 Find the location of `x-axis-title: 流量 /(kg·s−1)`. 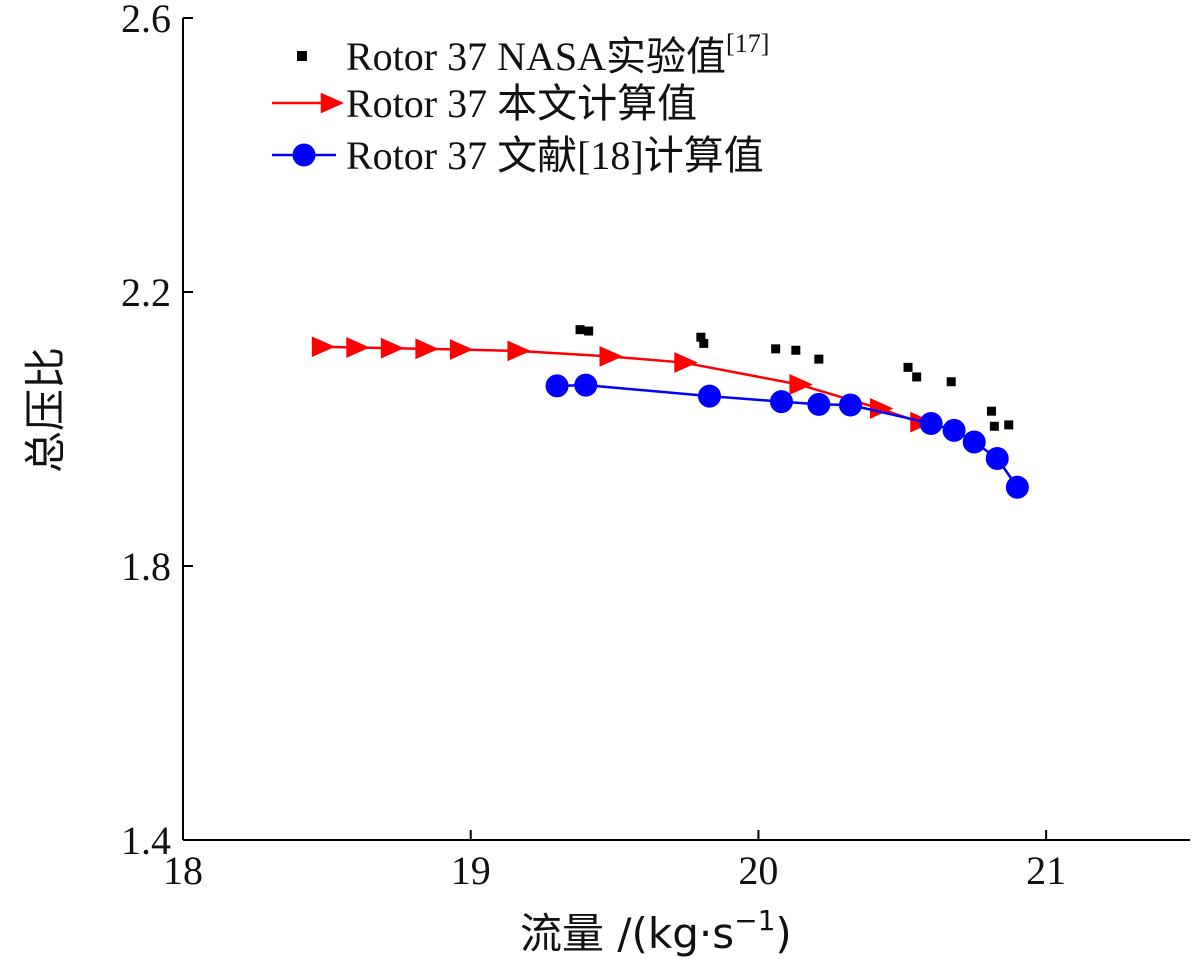

x-axis-title: 流量 /(kg·s−1) is located at coordinates (656, 931).